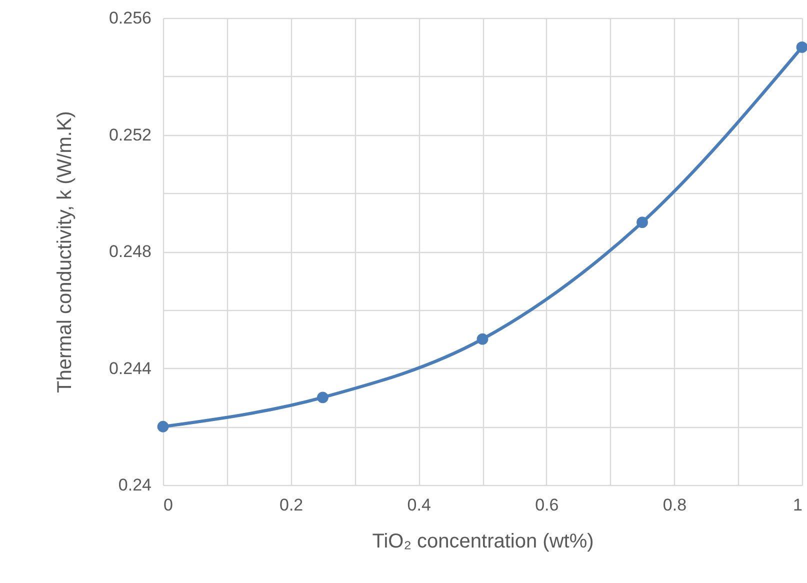 Image resolution: width=807 pixels, height=583 pixels. What do you see at coordinates (130, 251) in the screenshot?
I see `y-tick-label: 0.248` at bounding box center [130, 251].